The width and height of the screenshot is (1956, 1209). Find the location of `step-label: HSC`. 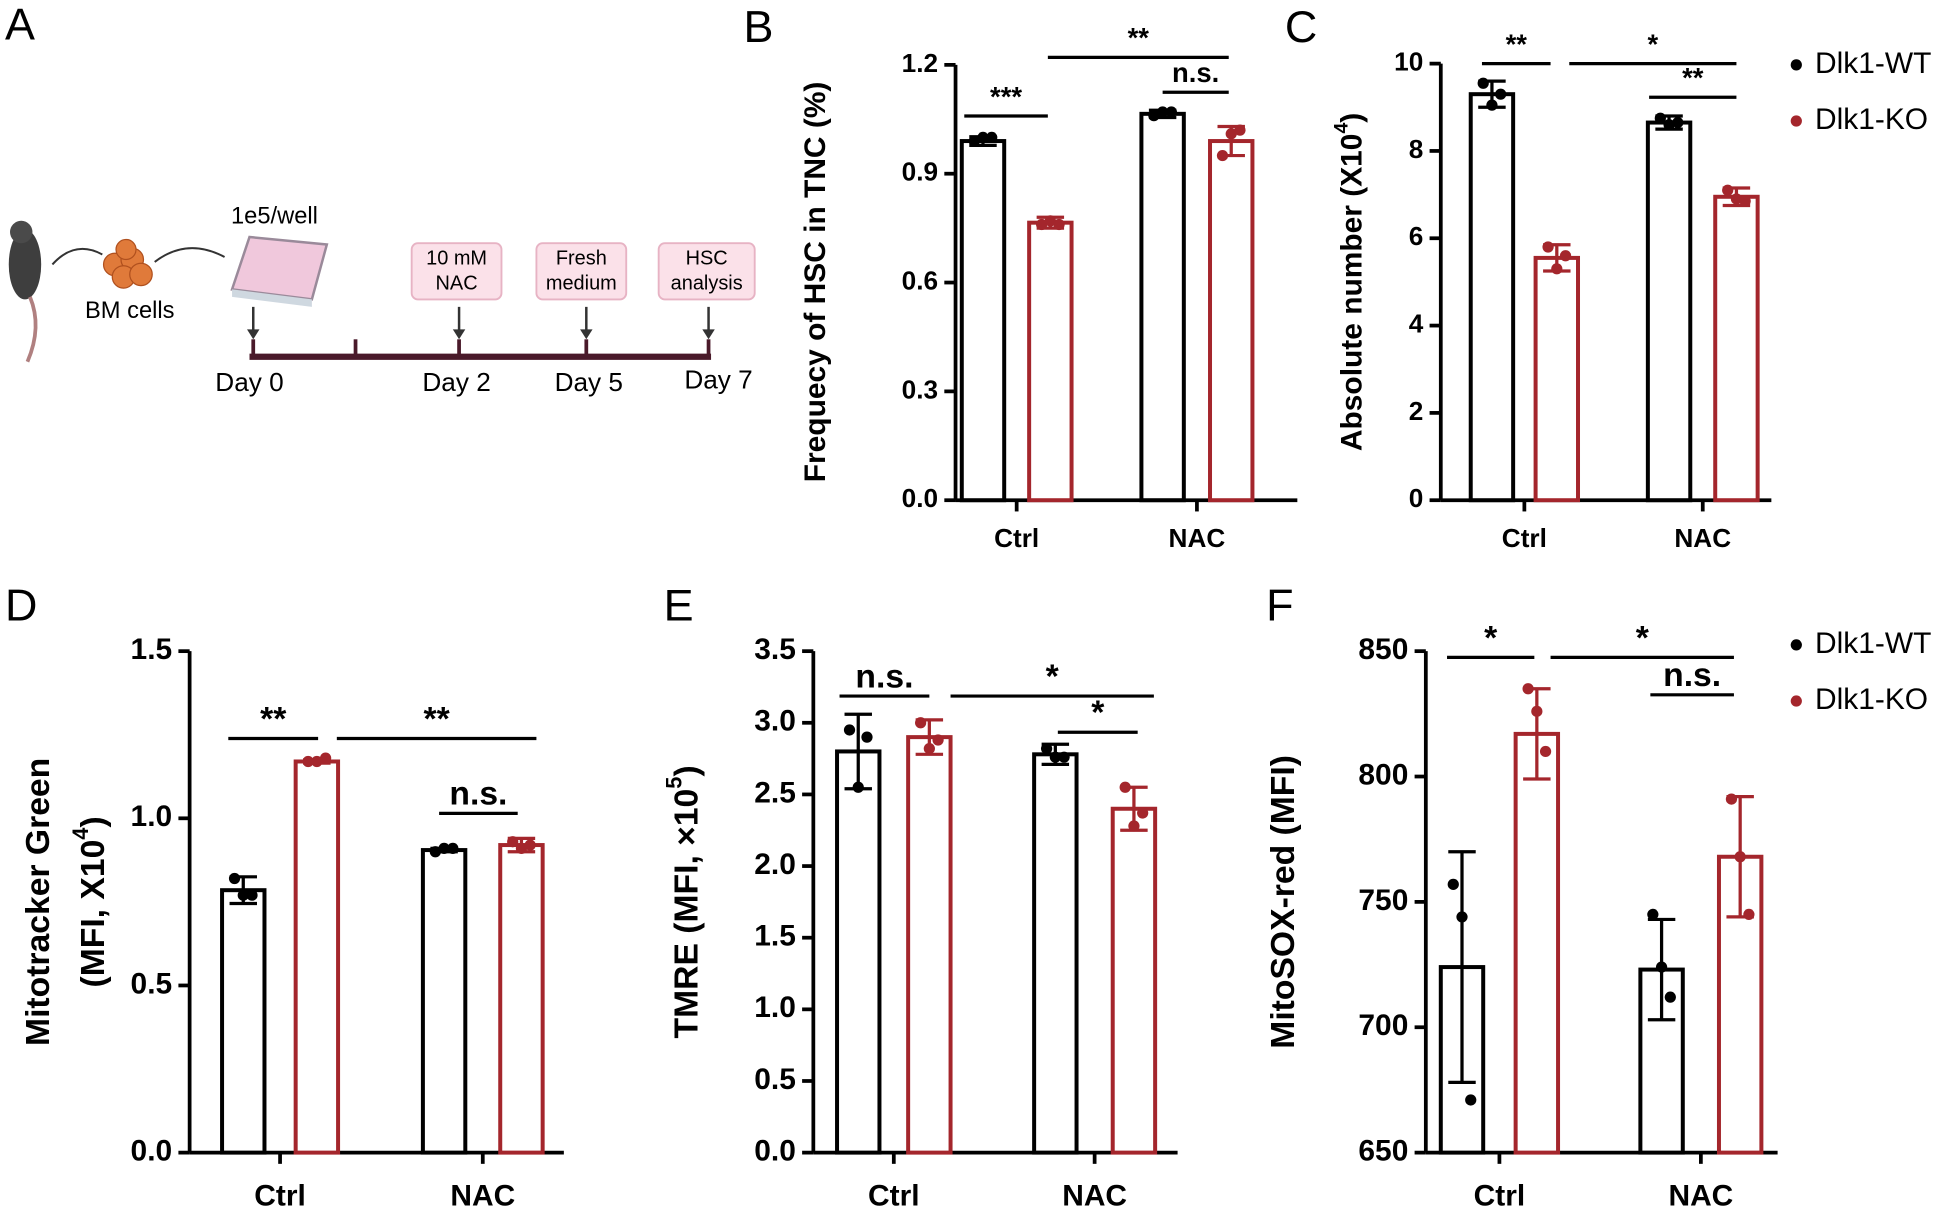

step-label: HSC is located at coordinates (707, 259).